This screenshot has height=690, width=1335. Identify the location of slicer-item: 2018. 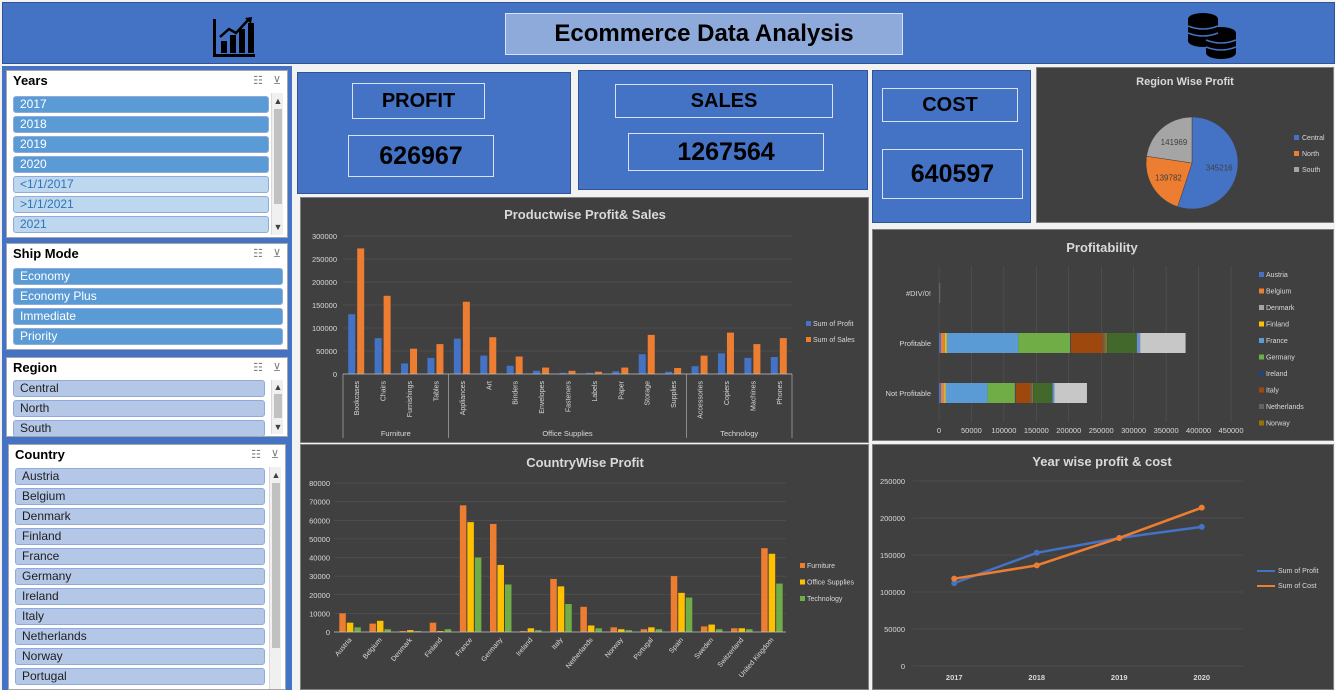
(141, 124).